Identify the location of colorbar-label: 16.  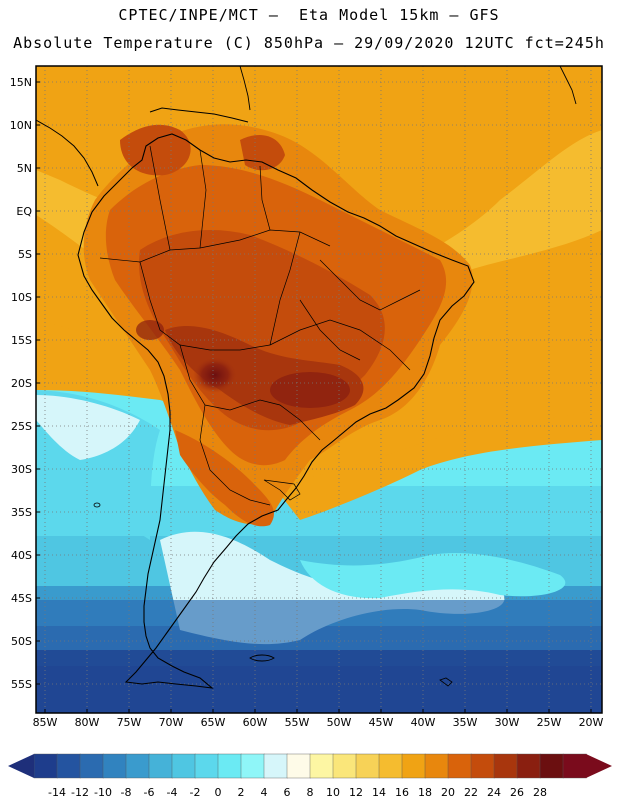
(402, 792).